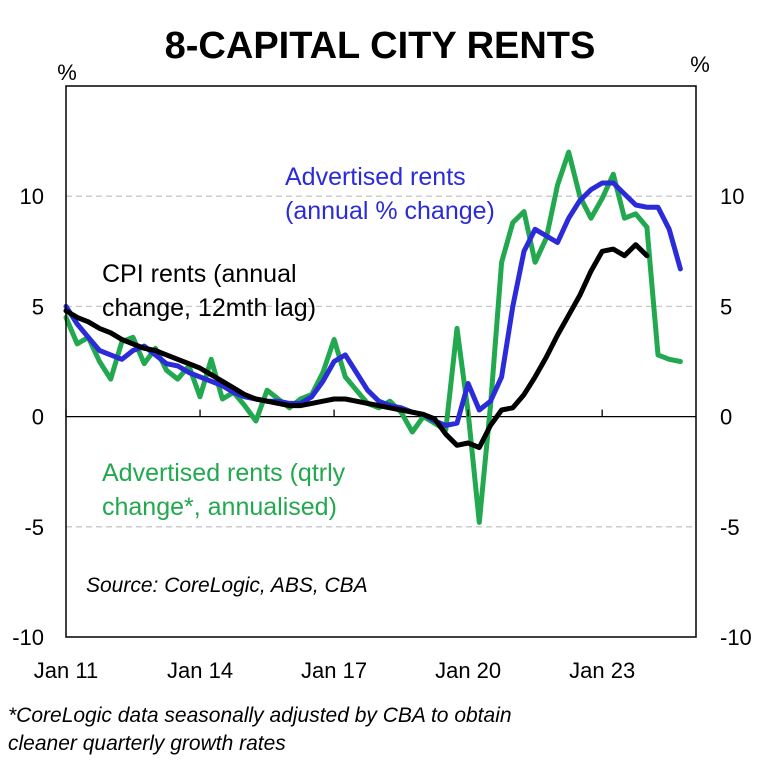 The height and width of the screenshot is (768, 768). I want to click on y-tick-label-right: 5, so click(726, 306).